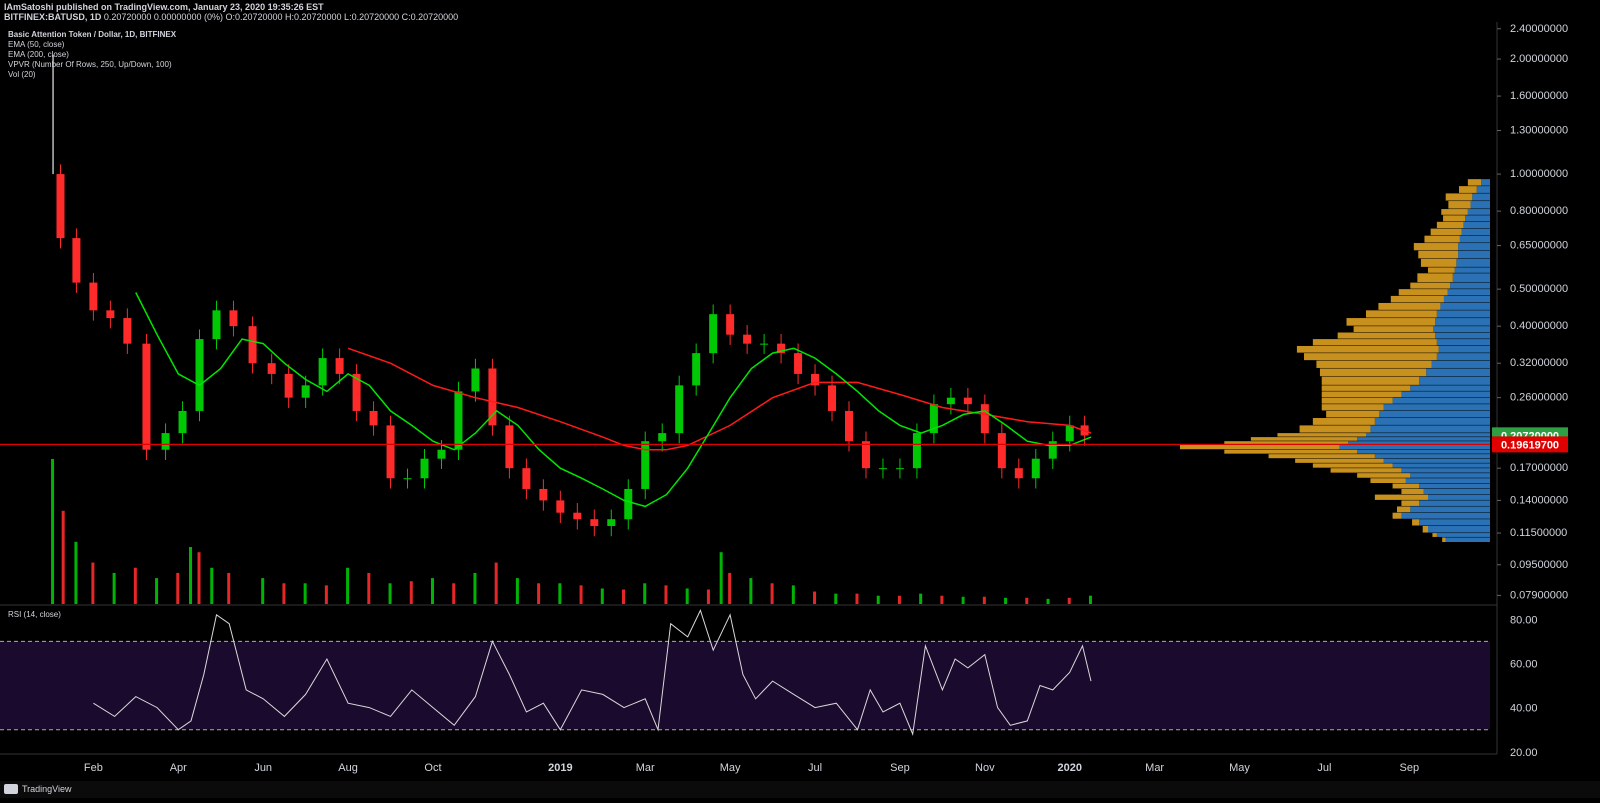 Image resolution: width=1600 pixels, height=803 pixels. What do you see at coordinates (1539, 289) in the screenshot?
I see `price-tick-label: 0.50000000` at bounding box center [1539, 289].